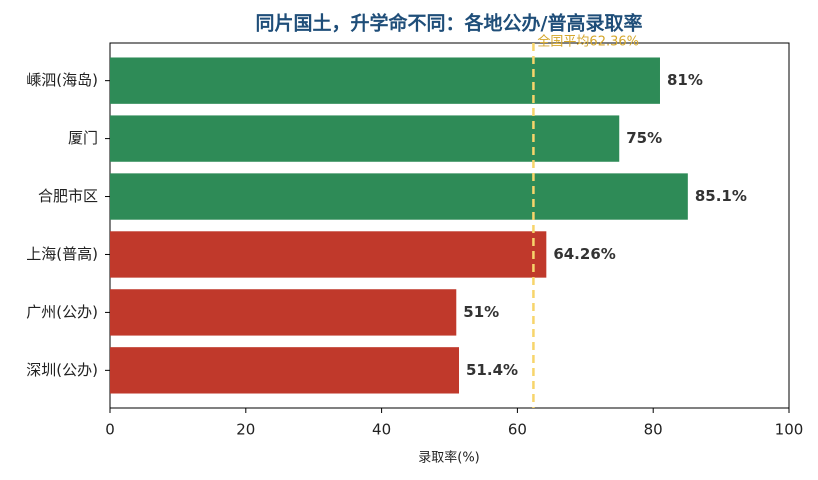 This screenshot has height=480, width=818. I want to click on y-tick-label: 嵊泗(海岛), so click(62, 80).